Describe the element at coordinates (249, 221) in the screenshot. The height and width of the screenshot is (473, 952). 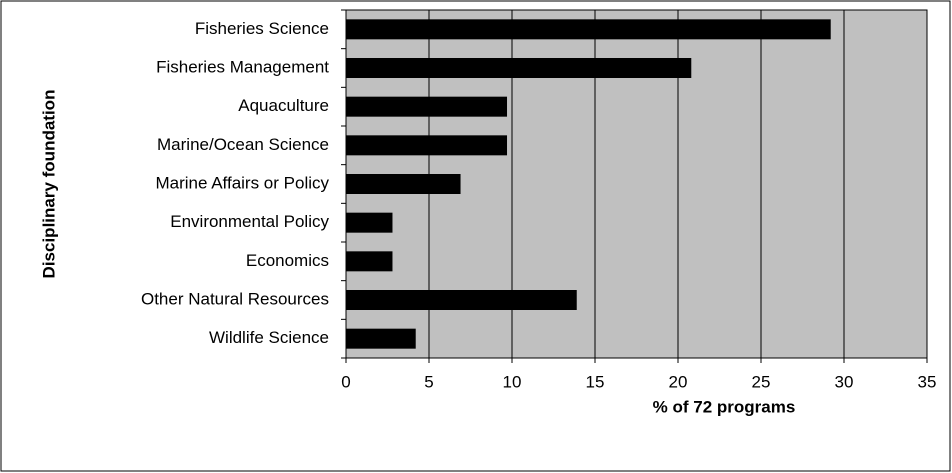
I see `y-tick-label: Environmental Policy` at that location.